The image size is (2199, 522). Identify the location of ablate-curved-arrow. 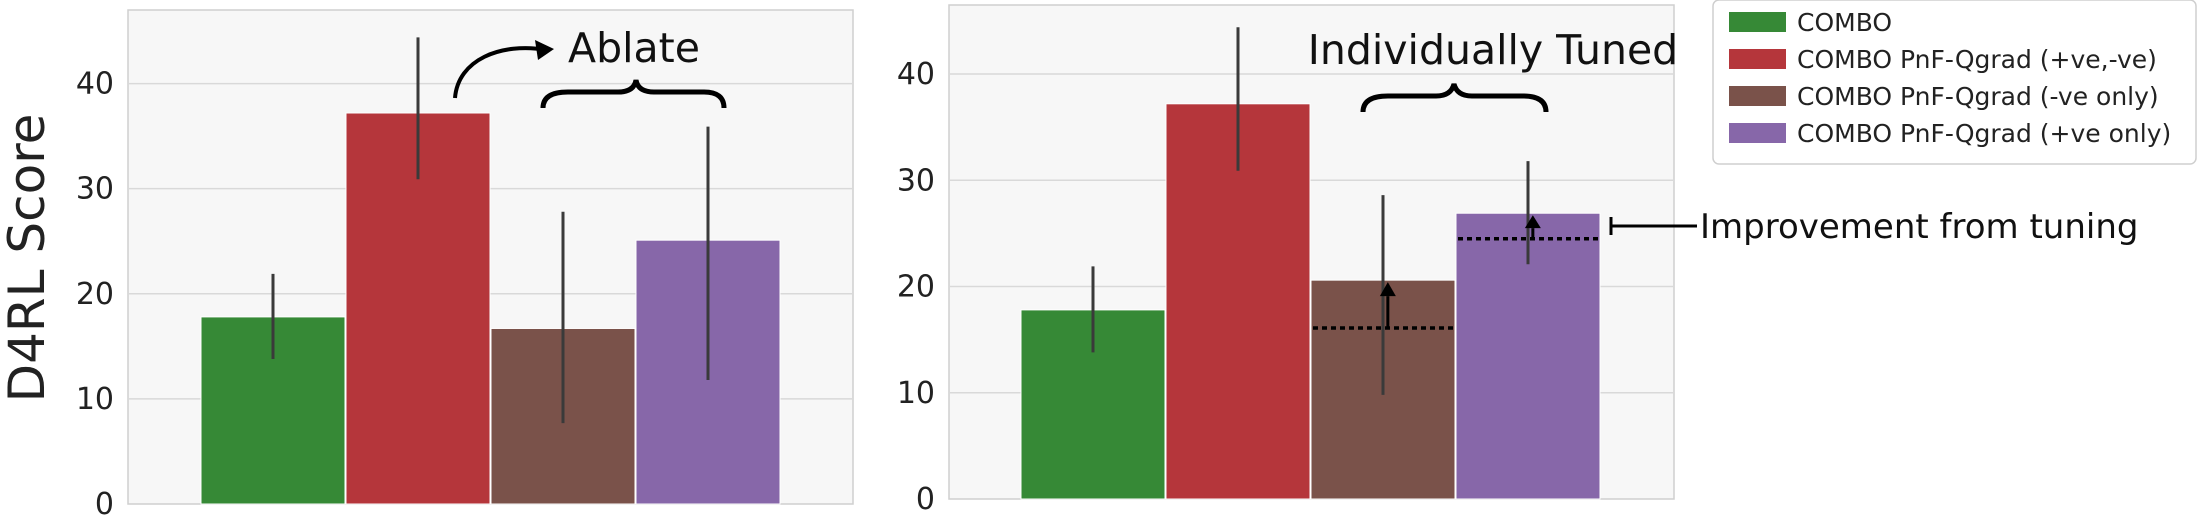
(500, 72).